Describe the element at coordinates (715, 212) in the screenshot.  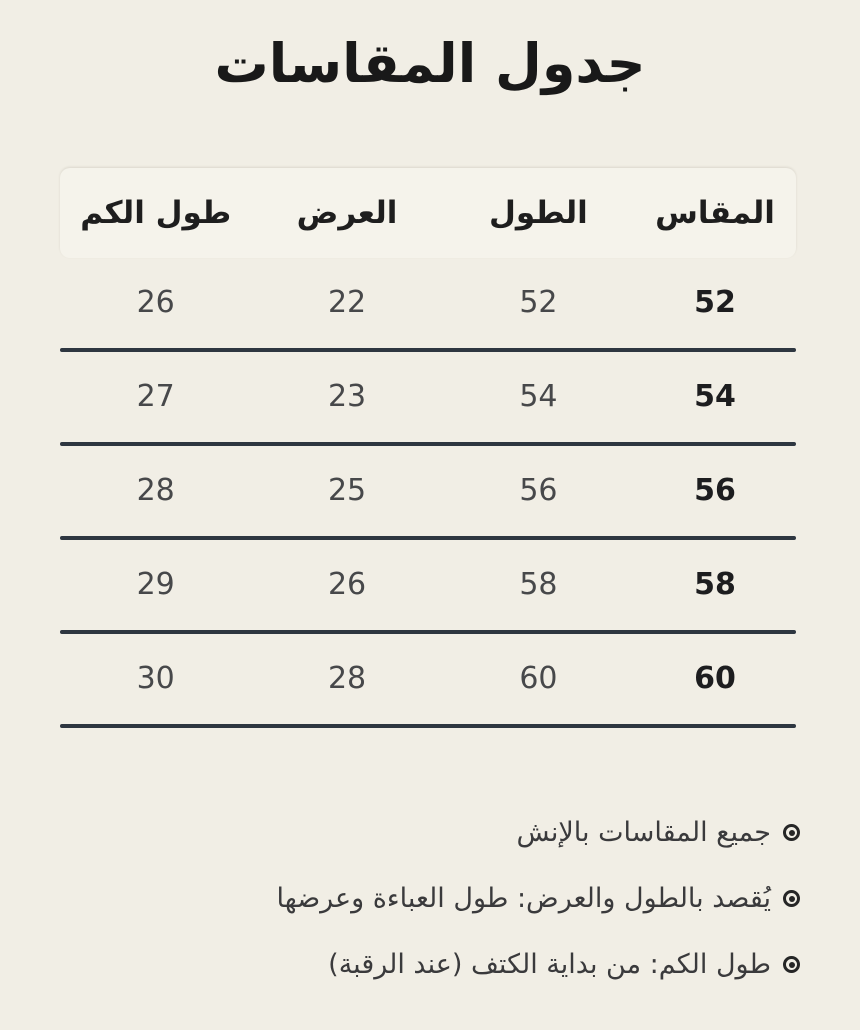
I see `header-cell-size: المقاس` at that location.